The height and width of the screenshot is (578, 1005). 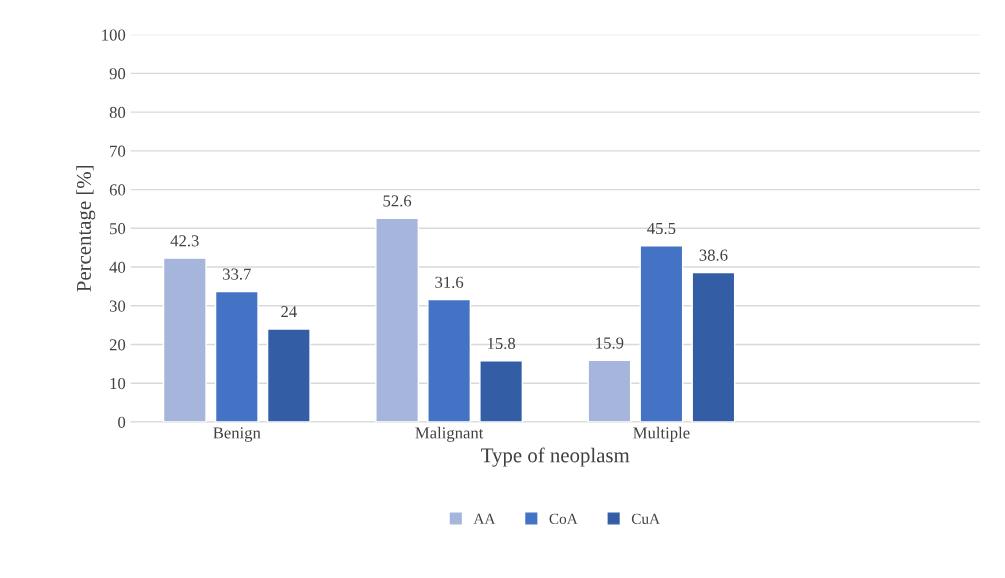 What do you see at coordinates (610, 343) in the screenshot?
I see `data-label: 15.9` at bounding box center [610, 343].